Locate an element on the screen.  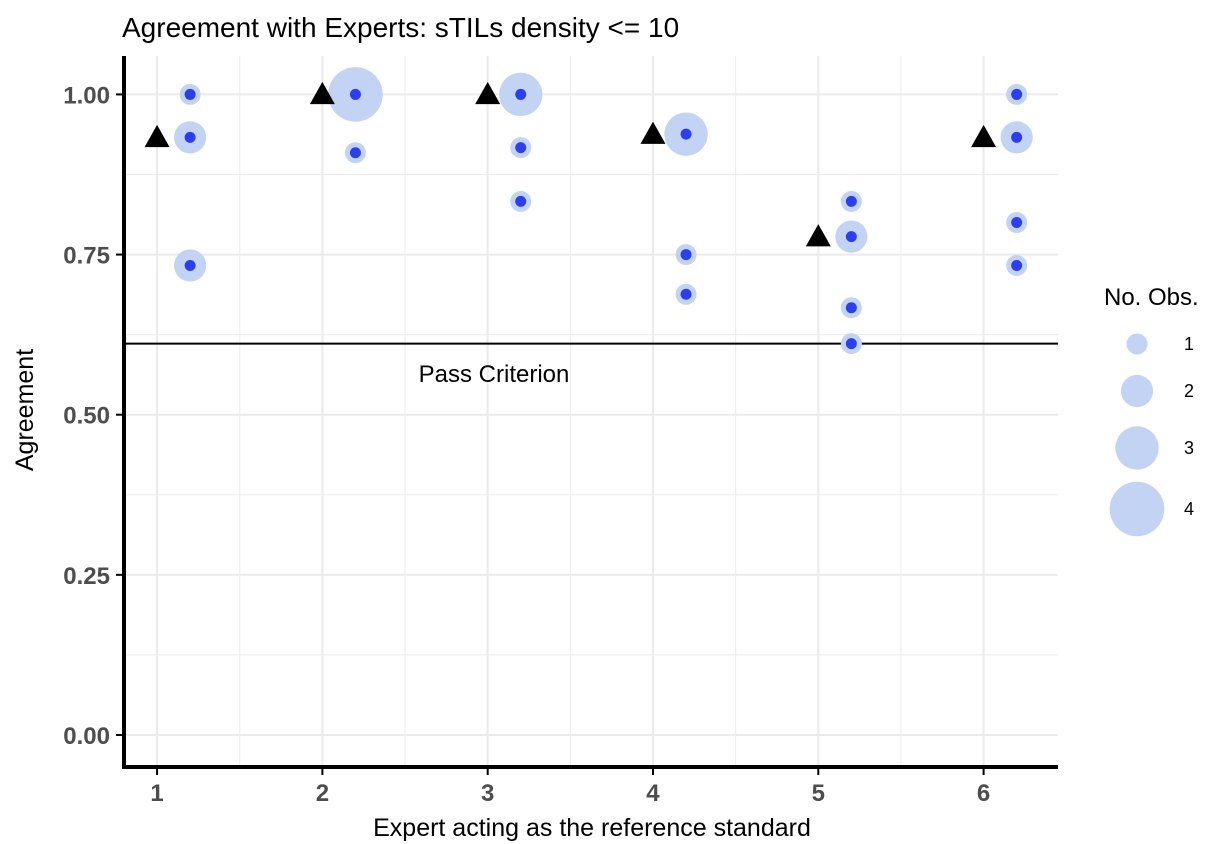
y-tick-label: 0.25 is located at coordinates (86, 576).